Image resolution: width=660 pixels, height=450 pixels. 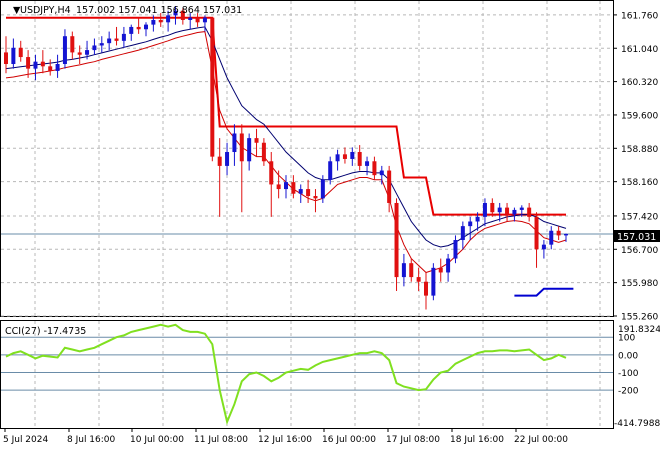 What do you see at coordinates (349, 440) in the screenshot?
I see `time-label: 16 Jul 00:00` at bounding box center [349, 440].